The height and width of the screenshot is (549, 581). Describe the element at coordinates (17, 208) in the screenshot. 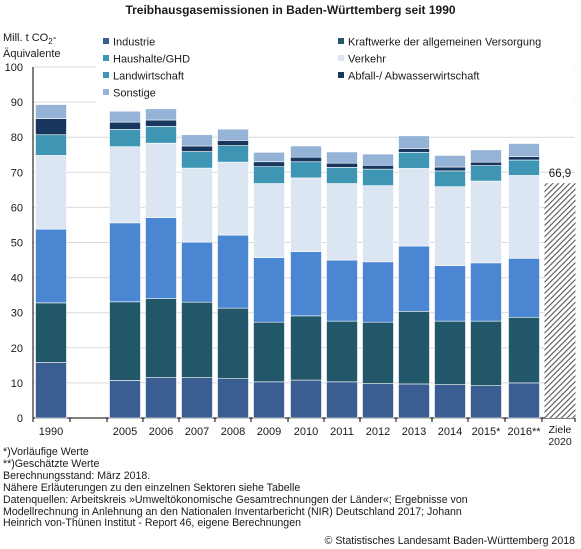

I see `y-tick-label: 60` at that location.